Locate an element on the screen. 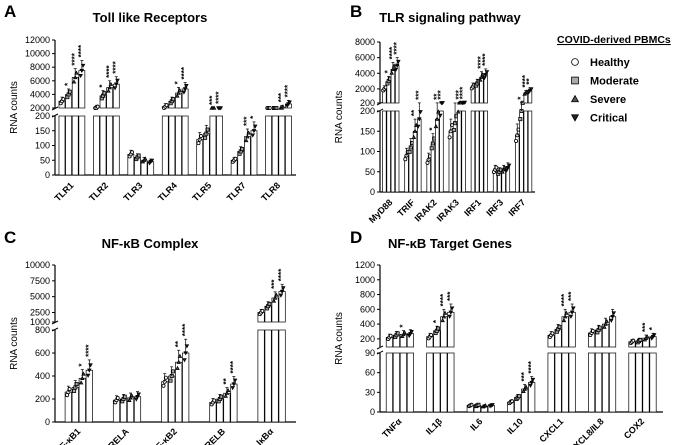  y-tick-label: 400 is located at coordinates (42, 376).